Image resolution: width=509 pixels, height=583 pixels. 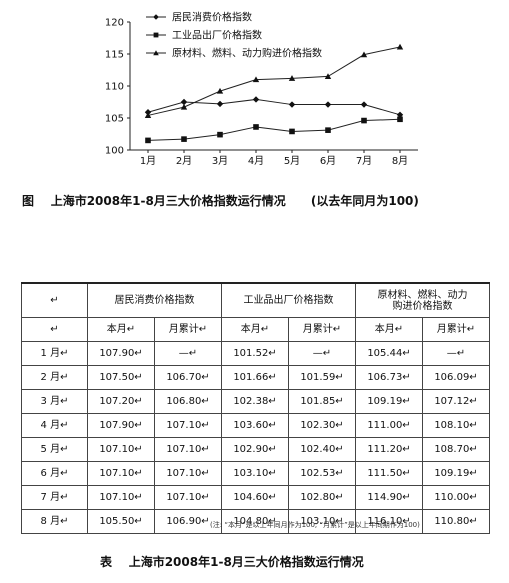 What do you see at coordinates (188, 521) in the screenshot?
I see `value-cell: 106.90↵` at bounding box center [188, 521].